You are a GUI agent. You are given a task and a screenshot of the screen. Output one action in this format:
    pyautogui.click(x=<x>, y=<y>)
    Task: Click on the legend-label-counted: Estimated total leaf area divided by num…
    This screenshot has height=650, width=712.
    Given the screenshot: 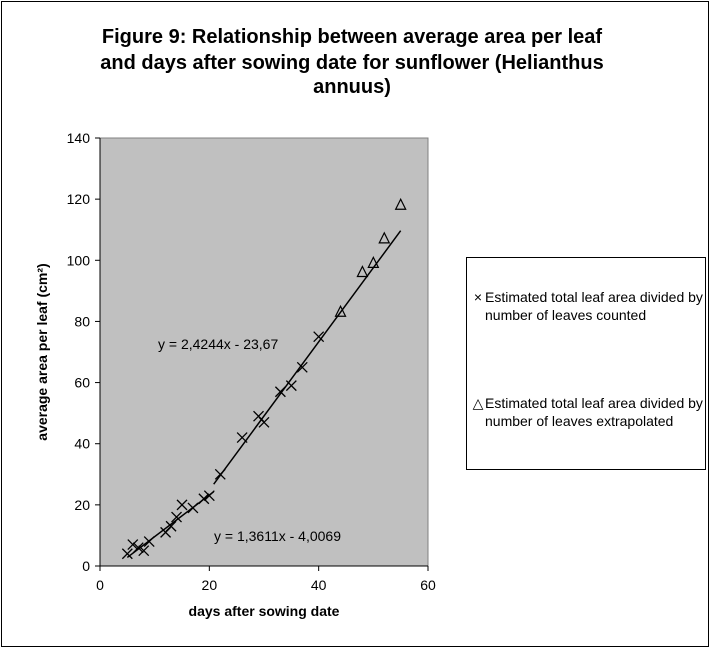 What is the action you would take?
    pyautogui.click(x=594, y=306)
    